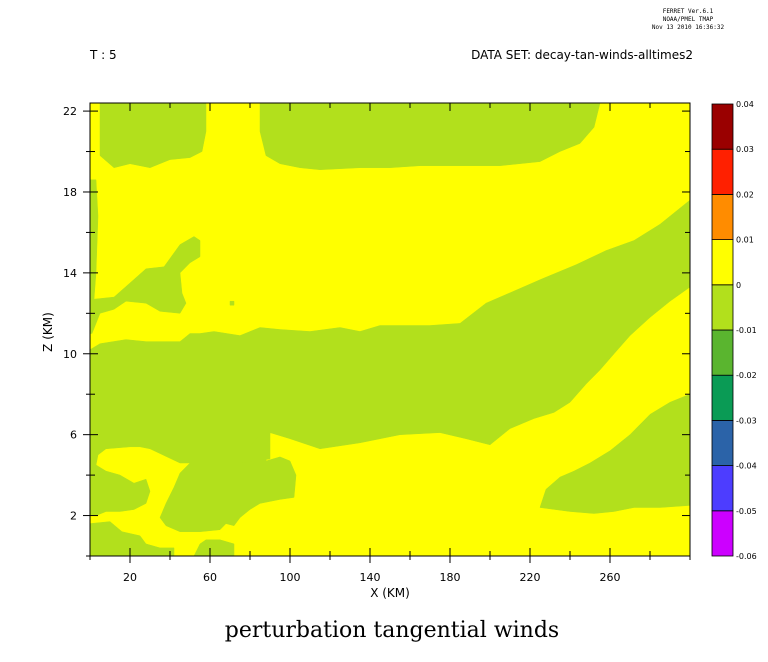  What do you see at coordinates (688, 19) in the screenshot?
I see `org-label: NOAA/PMEL TMAP` at bounding box center [688, 19].